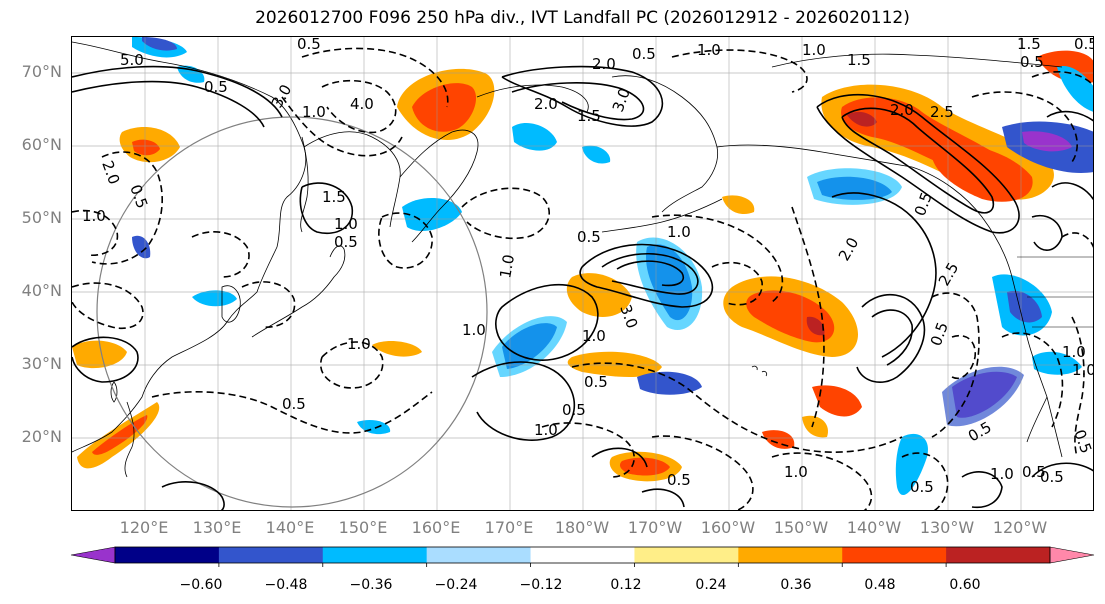 The width and height of the screenshot is (1105, 604). What do you see at coordinates (362, 104) in the screenshot?
I see `contour-label: 4.0` at bounding box center [362, 104].